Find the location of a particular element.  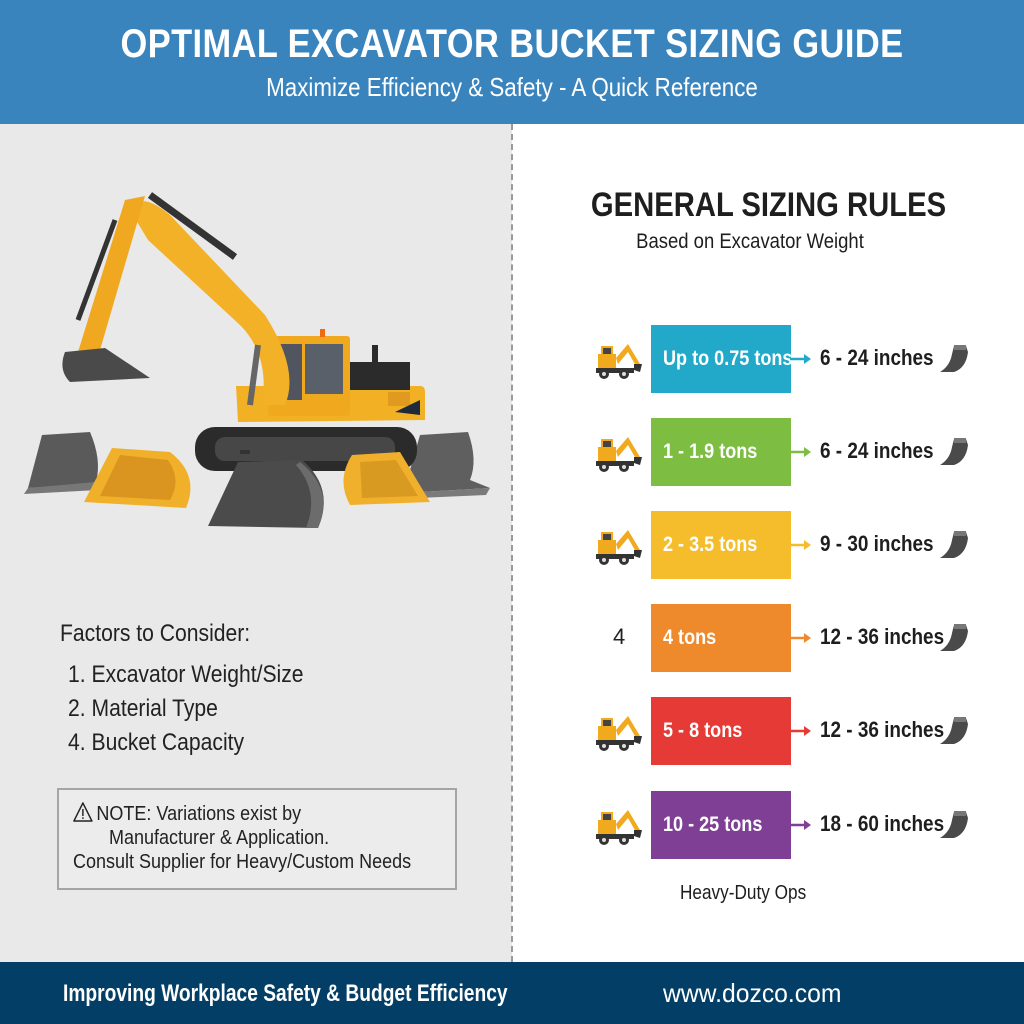

bucket-yellow-left-icon is located at coordinates (137, 478).